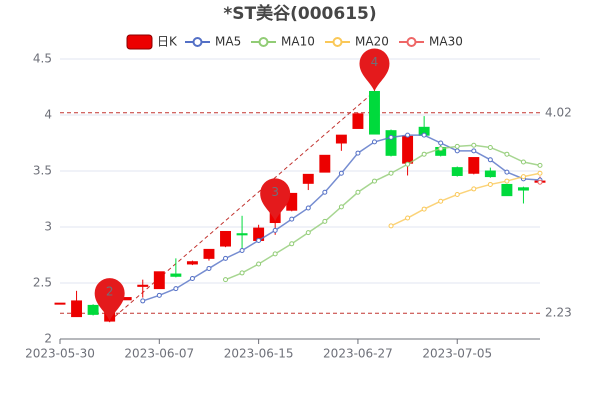  What do you see at coordinates (558, 112) in the screenshot?
I see `mark-line-label: 4.02` at bounding box center [558, 112].